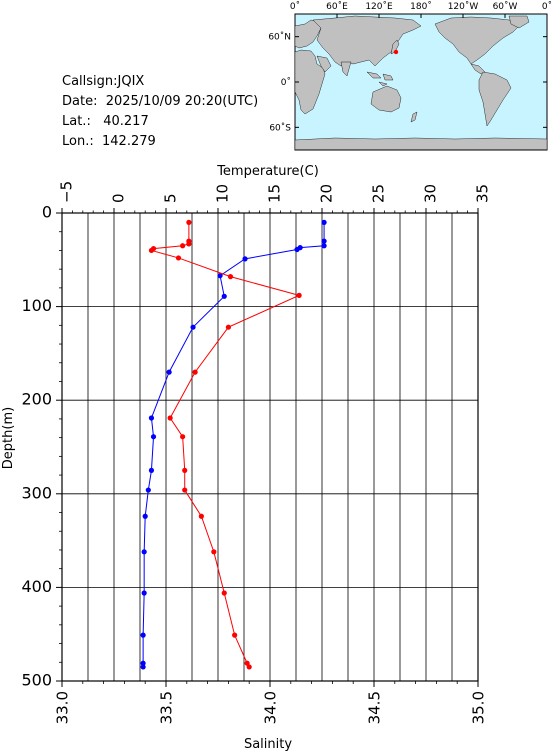 This screenshot has width=553, height=751. I want to click on temperature-tick-label: 30, so click(431, 193).